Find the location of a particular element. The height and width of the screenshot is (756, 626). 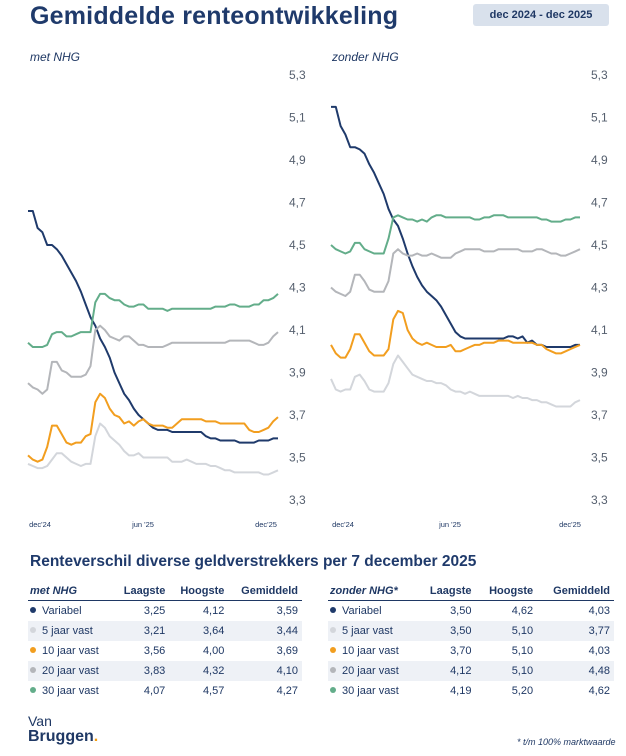

y-tick-label: 3,3 is located at coordinates (599, 500).